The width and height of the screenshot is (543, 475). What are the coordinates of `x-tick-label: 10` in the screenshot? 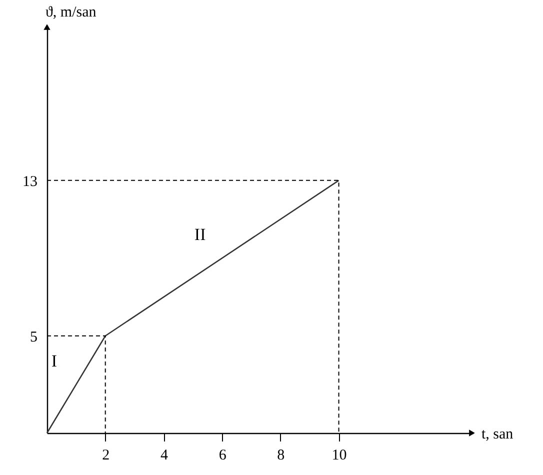 It's located at (339, 456).